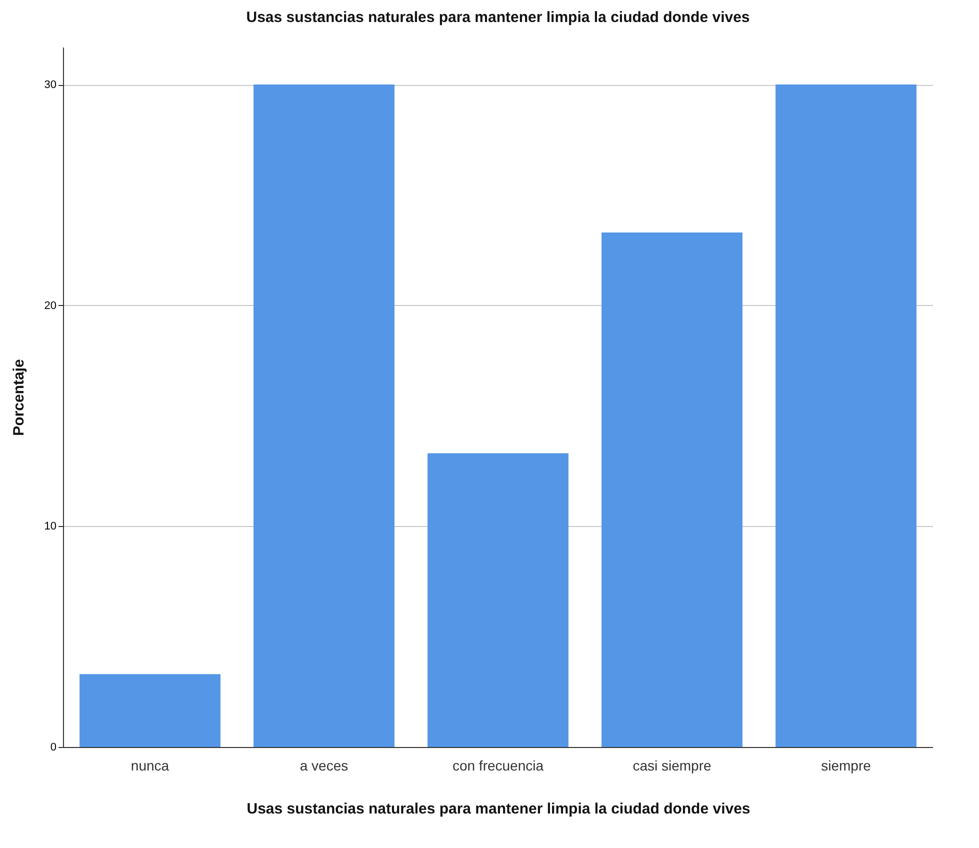 The image size is (979, 848). What do you see at coordinates (19, 397) in the screenshot?
I see `y-axis-title: Porcentaje` at bounding box center [19, 397].